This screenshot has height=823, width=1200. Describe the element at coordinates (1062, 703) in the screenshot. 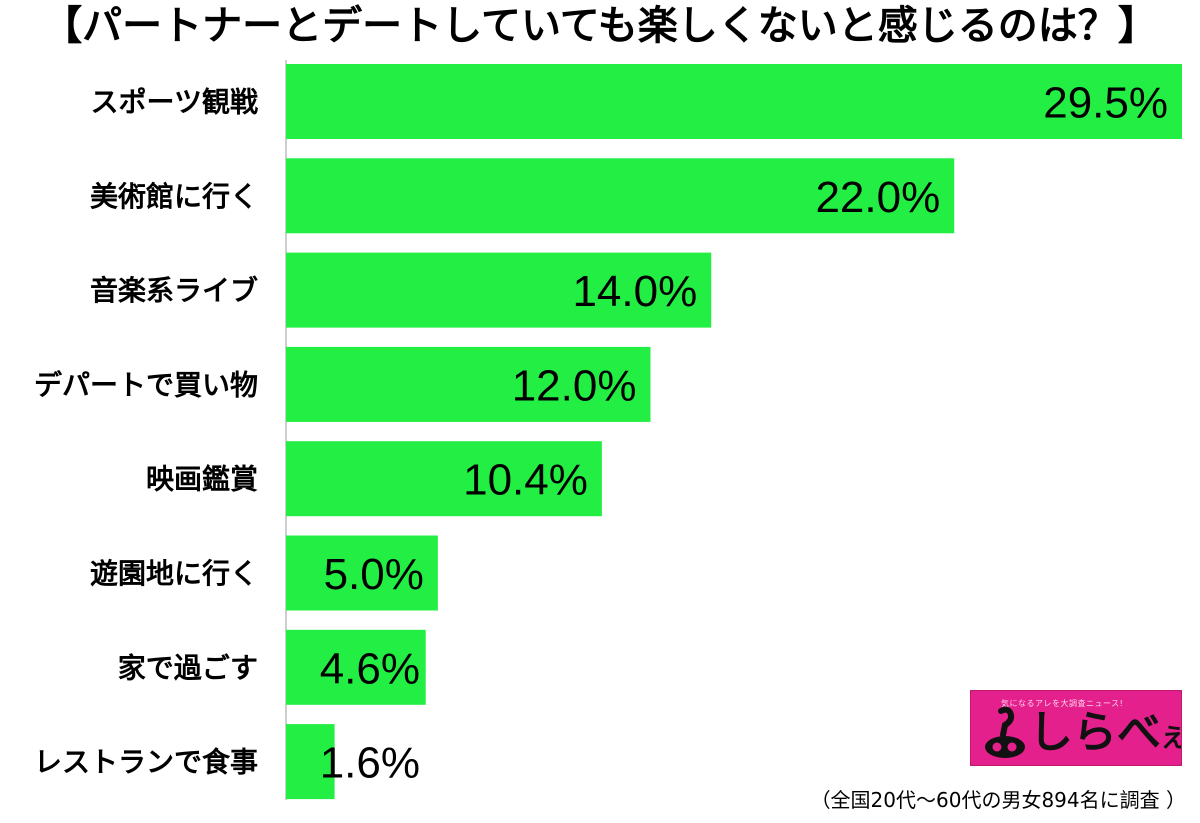

I see `logo-tagline: 気になるアレを大調査ニュース!` at that location.